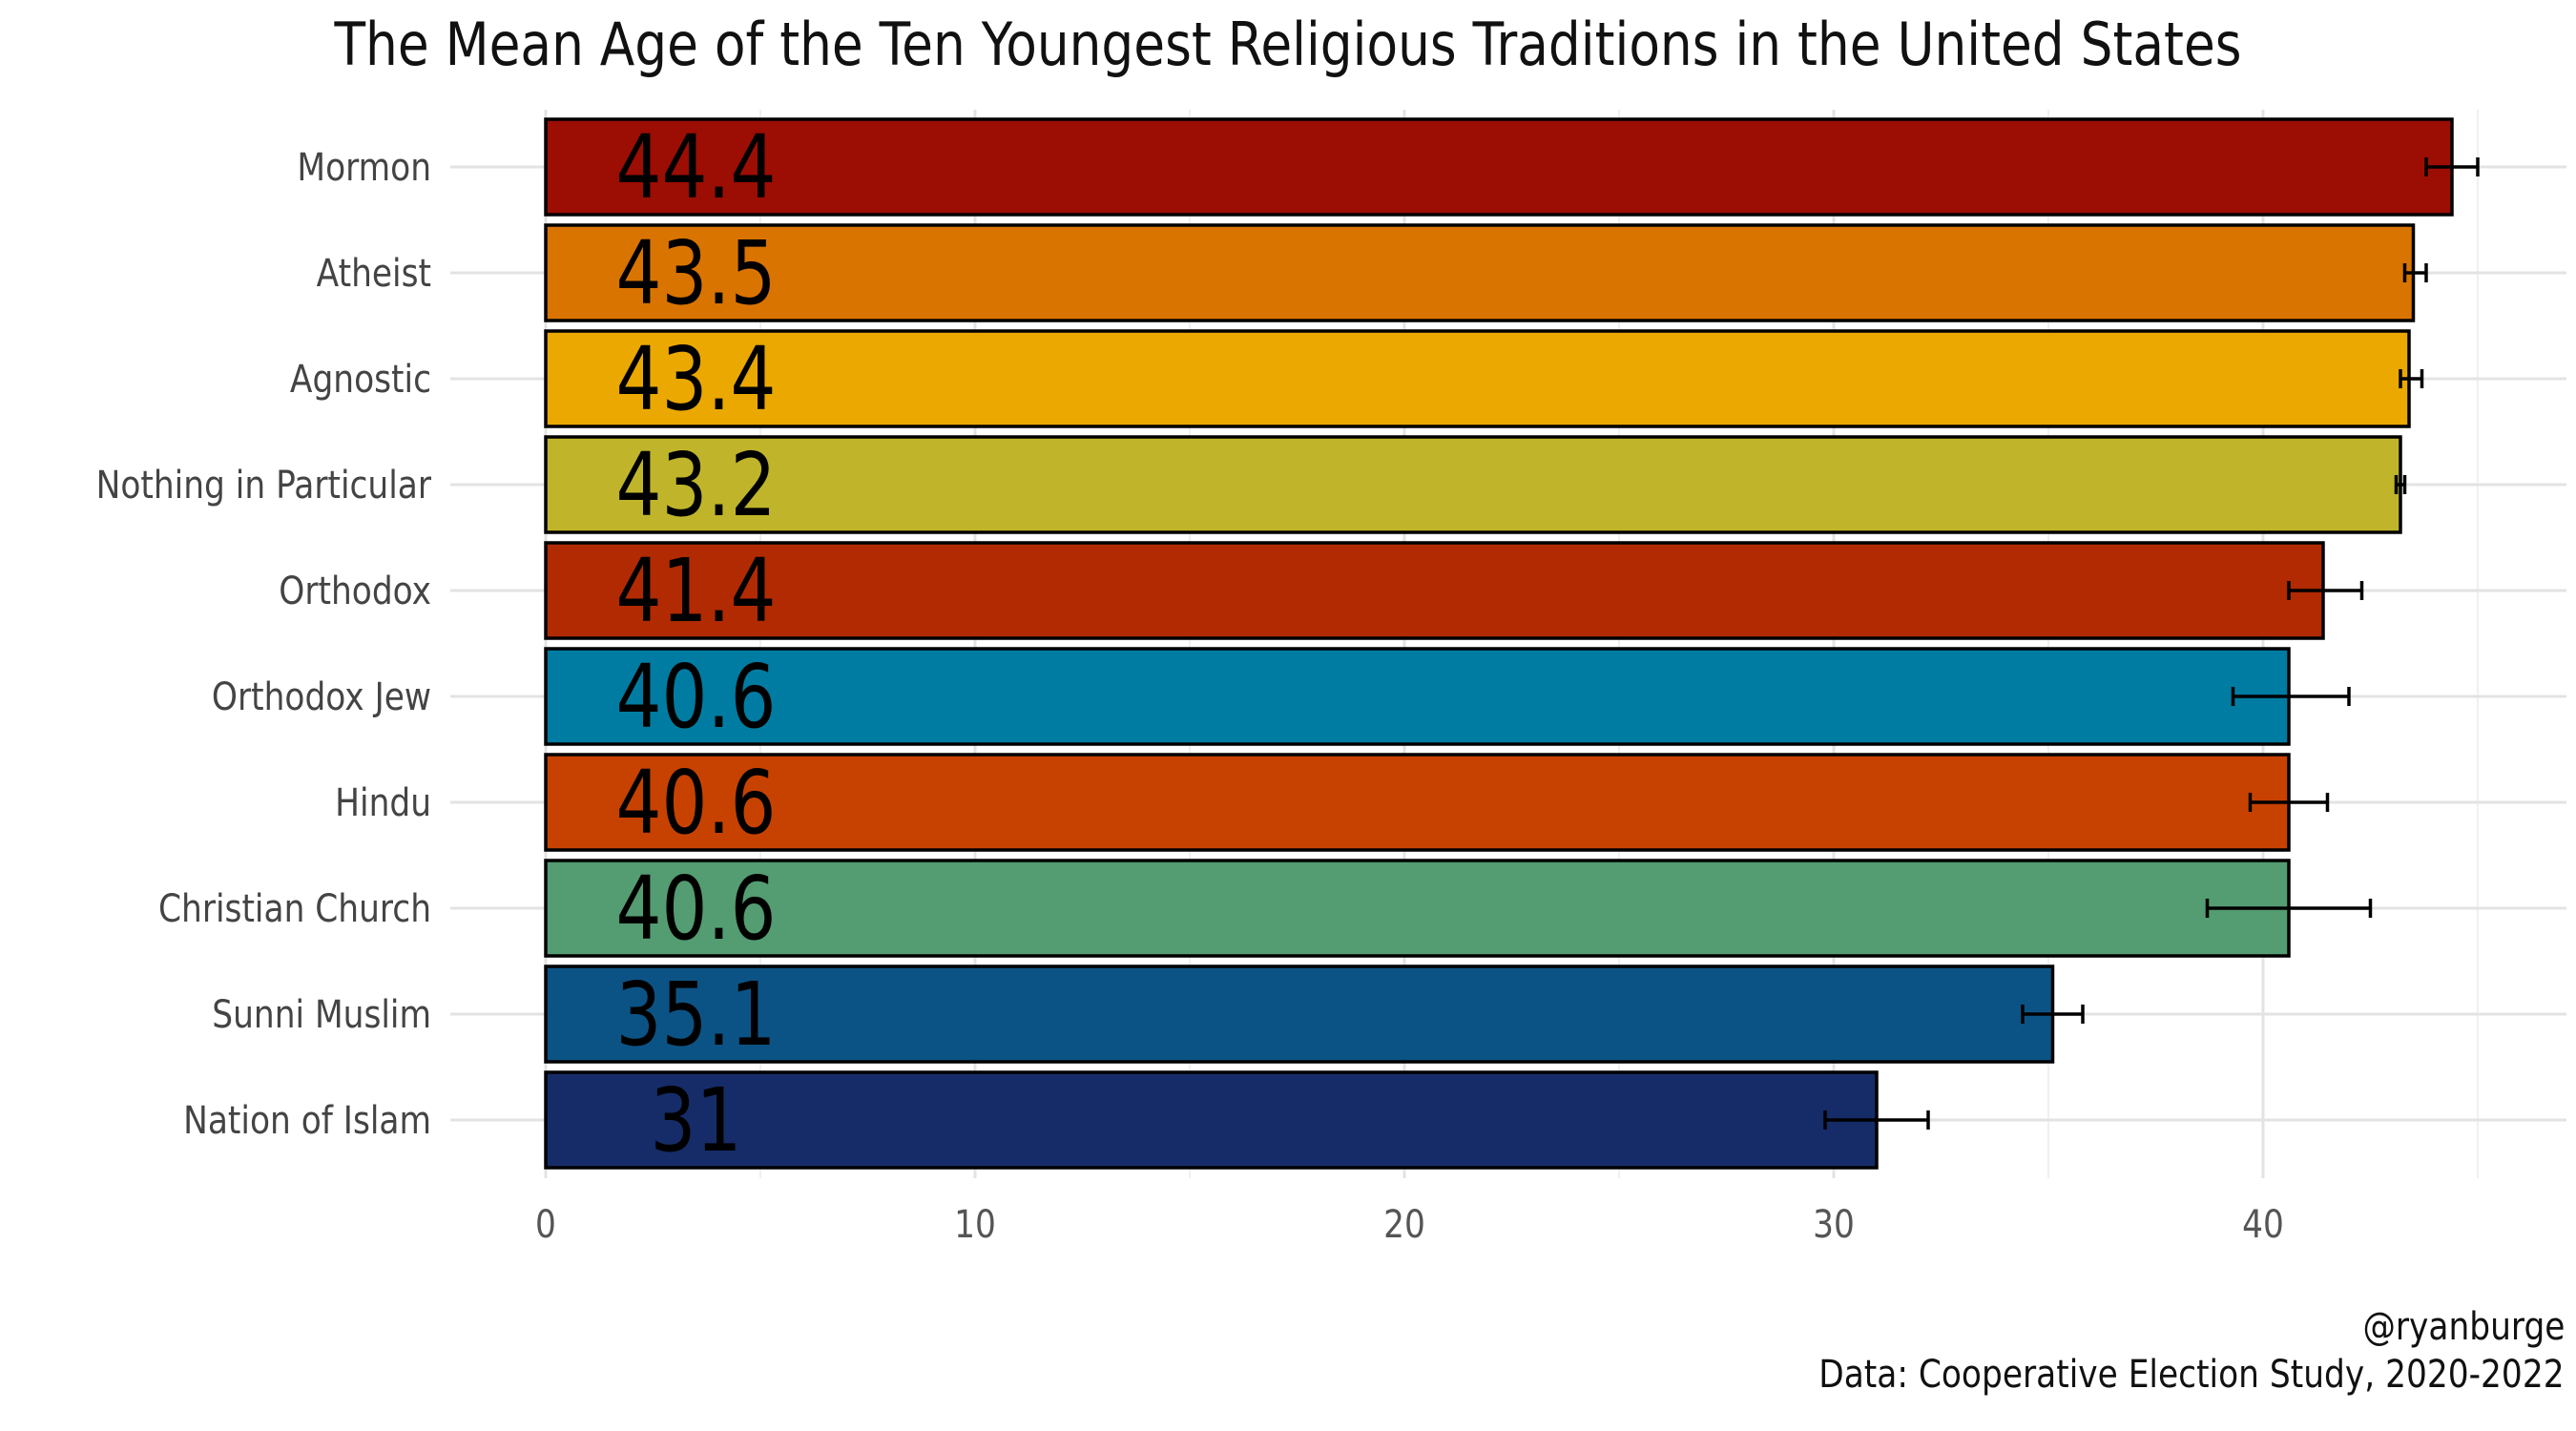  Describe the element at coordinates (383, 801) in the screenshot. I see `y-axis-label: Hindu` at that location.